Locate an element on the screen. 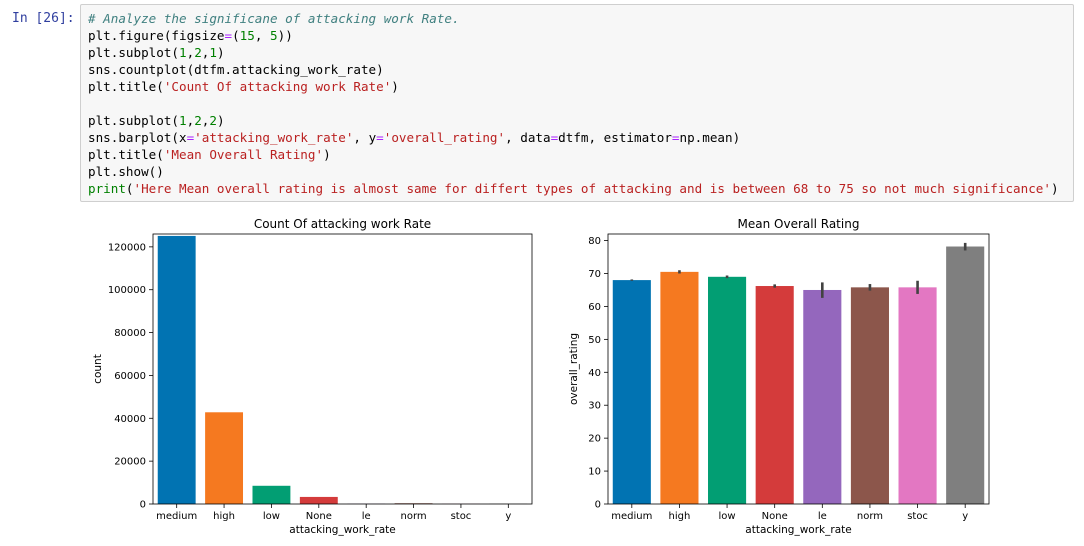 The width and height of the screenshot is (1084, 546). code-line: plt.figure(figsize=(15, 5)) is located at coordinates (573, 35).